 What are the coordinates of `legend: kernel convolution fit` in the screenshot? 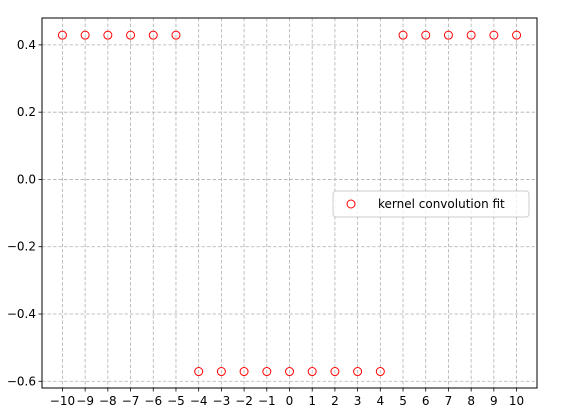 It's located at (431, 204).